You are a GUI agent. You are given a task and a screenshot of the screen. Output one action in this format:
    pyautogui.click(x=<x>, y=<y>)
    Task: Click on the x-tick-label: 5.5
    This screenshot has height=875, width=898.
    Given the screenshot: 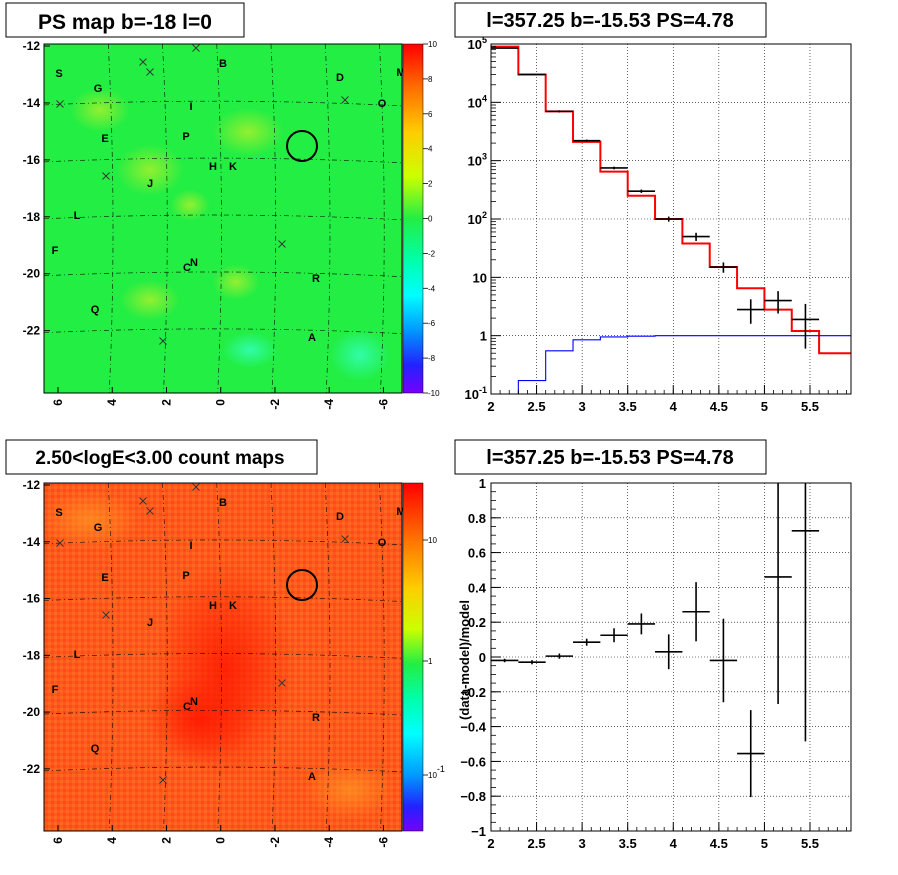 What is the action you would take?
    pyautogui.click(x=810, y=406)
    